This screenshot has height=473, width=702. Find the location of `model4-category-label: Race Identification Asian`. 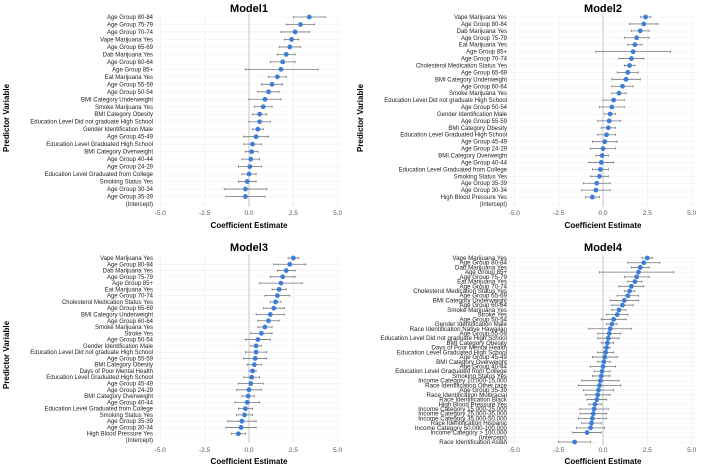

model4-category-label: Race Identification Asian is located at coordinates (473, 442).